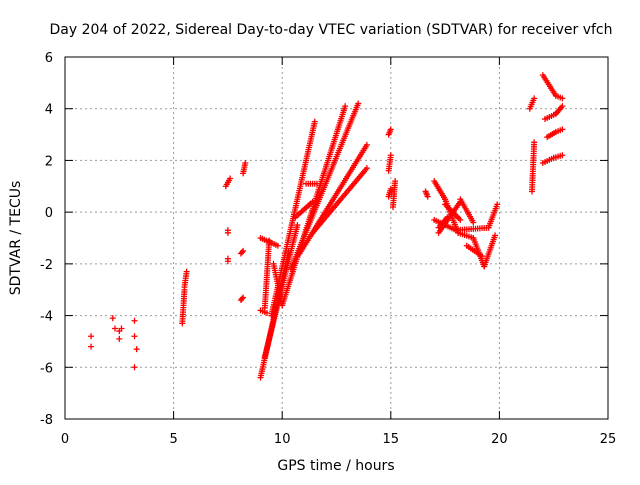 This screenshot has height=485, width=640. I want to click on x-tick-label: 10, so click(282, 439).